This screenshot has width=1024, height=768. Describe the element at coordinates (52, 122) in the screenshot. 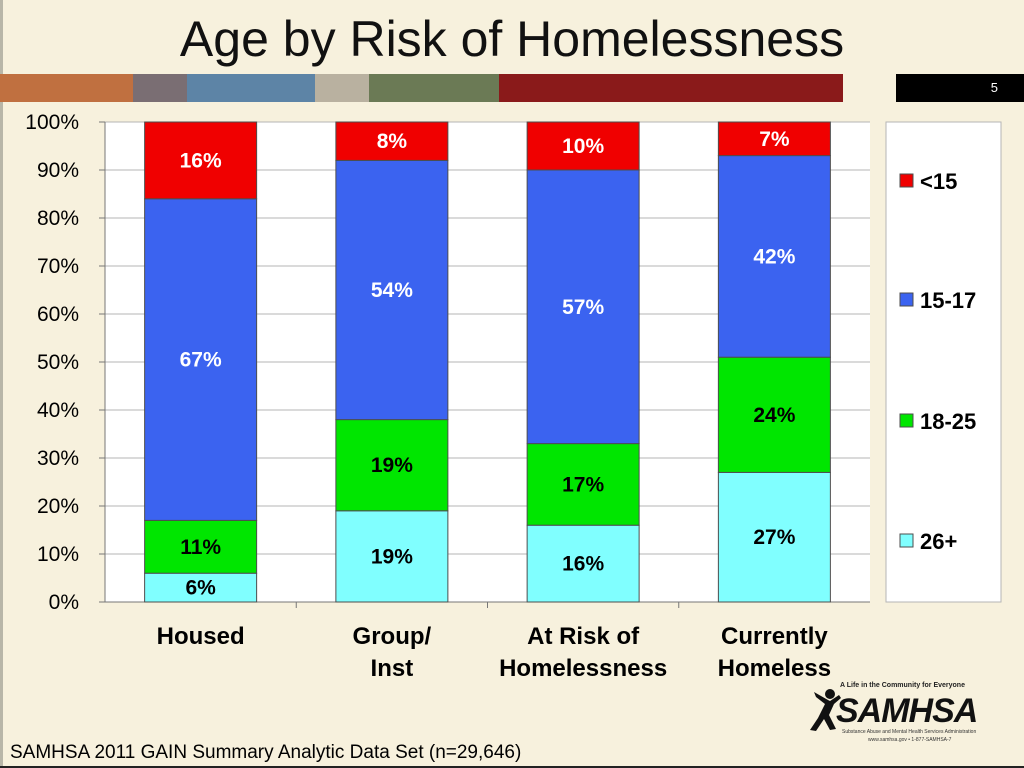

I see `y-tick-label: 100%` at that location.